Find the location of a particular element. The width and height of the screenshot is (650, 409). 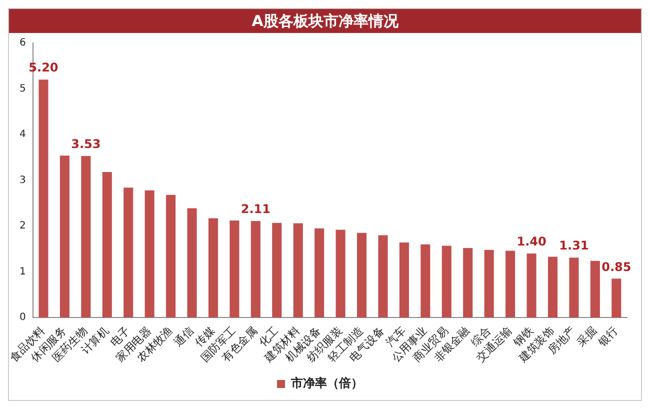

data-label: 2.11 is located at coordinates (255, 209).